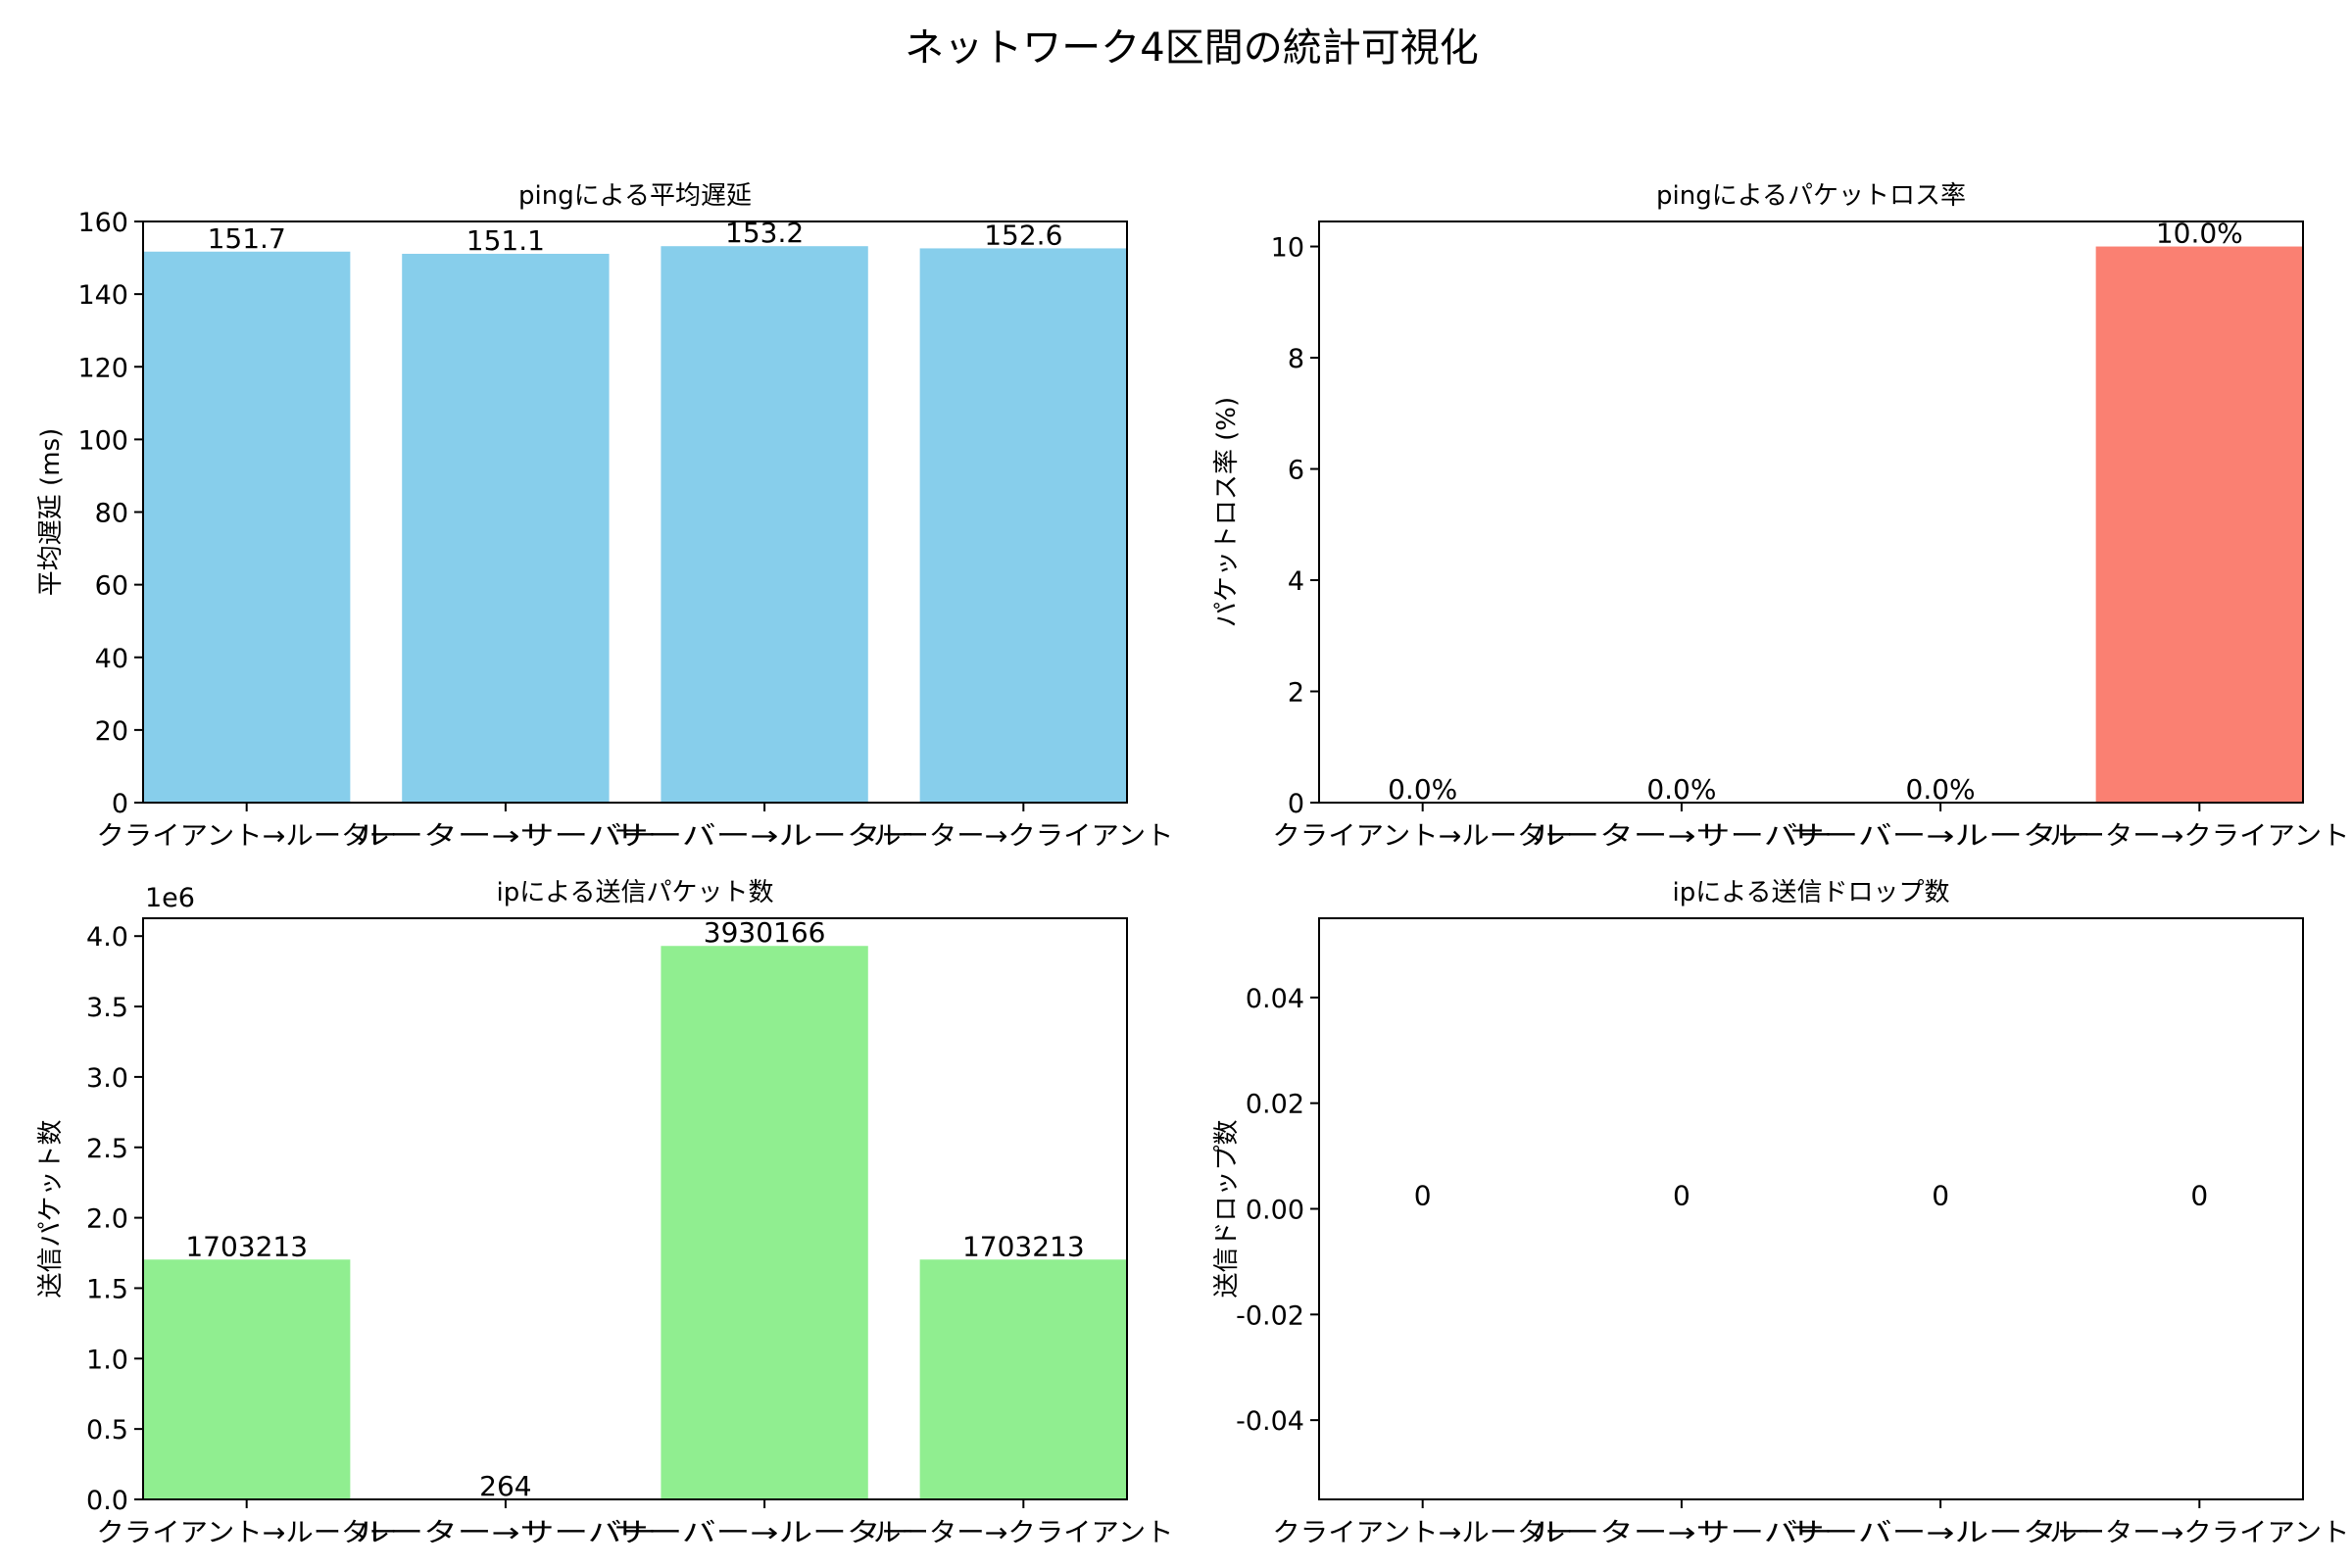 The height and width of the screenshot is (1568, 2352). What do you see at coordinates (1191, 48) in the screenshot?
I see `figure-title: ネットワーク4区間の統計可視化` at bounding box center [1191, 48].